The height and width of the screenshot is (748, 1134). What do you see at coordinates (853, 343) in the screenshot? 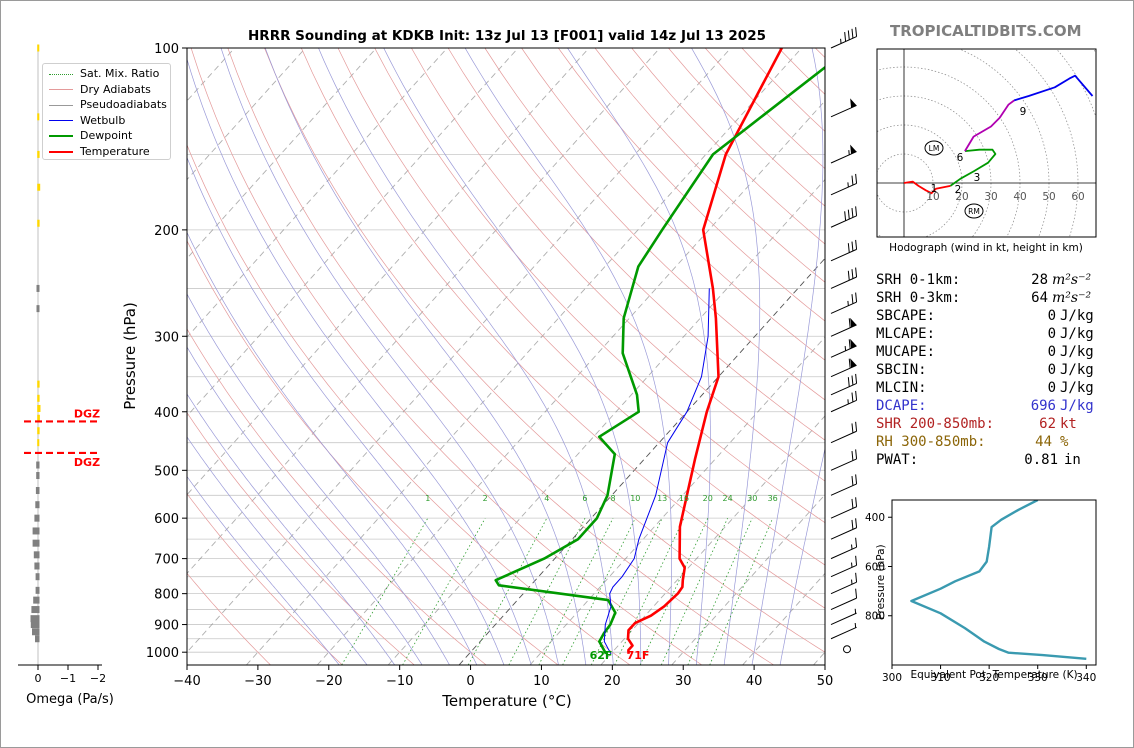
I see `barb-pennant` at bounding box center [853, 343].